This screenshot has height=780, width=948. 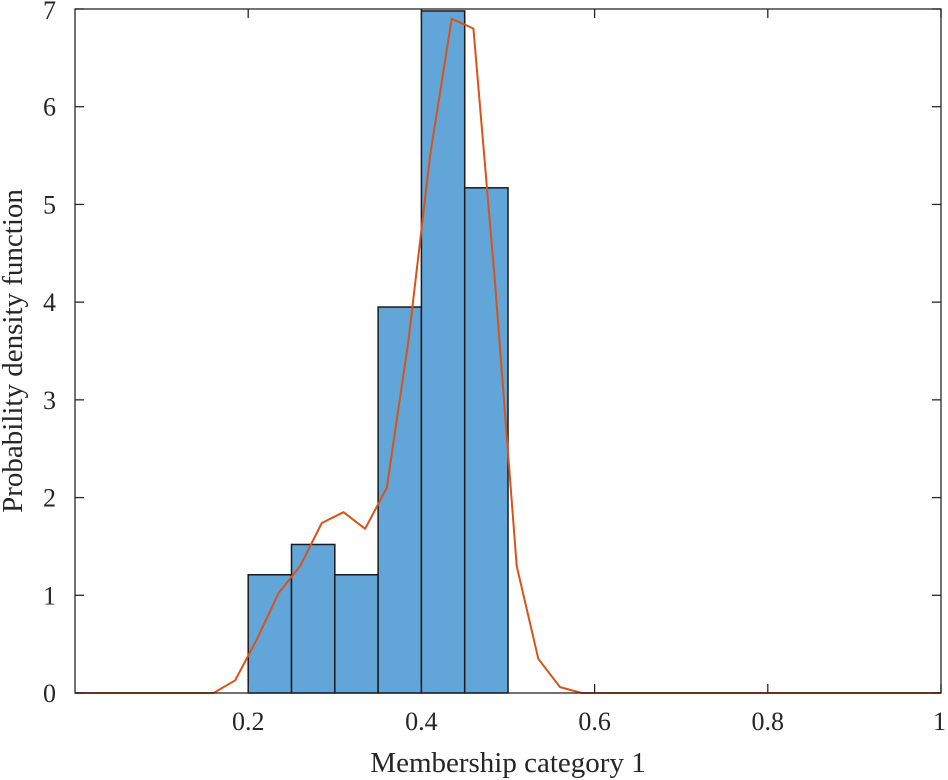 What do you see at coordinates (49, 498) in the screenshot?
I see `y-tick-label: 2` at bounding box center [49, 498].